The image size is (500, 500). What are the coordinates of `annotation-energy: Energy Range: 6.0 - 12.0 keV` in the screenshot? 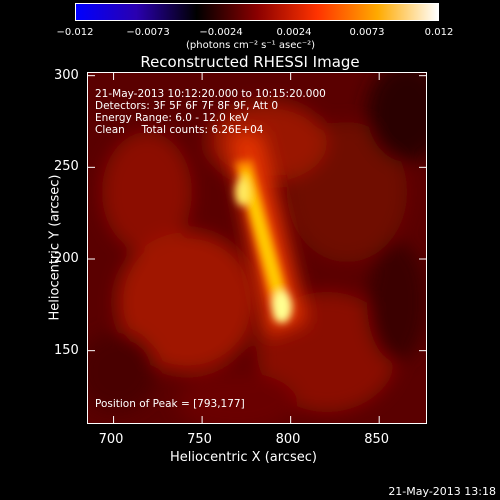 It's located at (172, 118).